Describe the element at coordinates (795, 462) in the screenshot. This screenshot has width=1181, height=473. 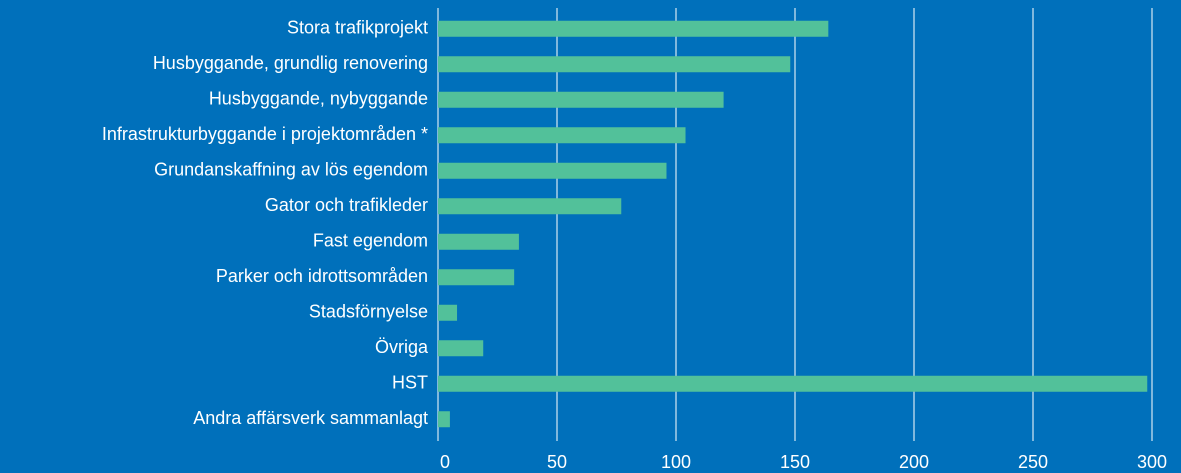
I see `x-tick-label: 150` at that location.